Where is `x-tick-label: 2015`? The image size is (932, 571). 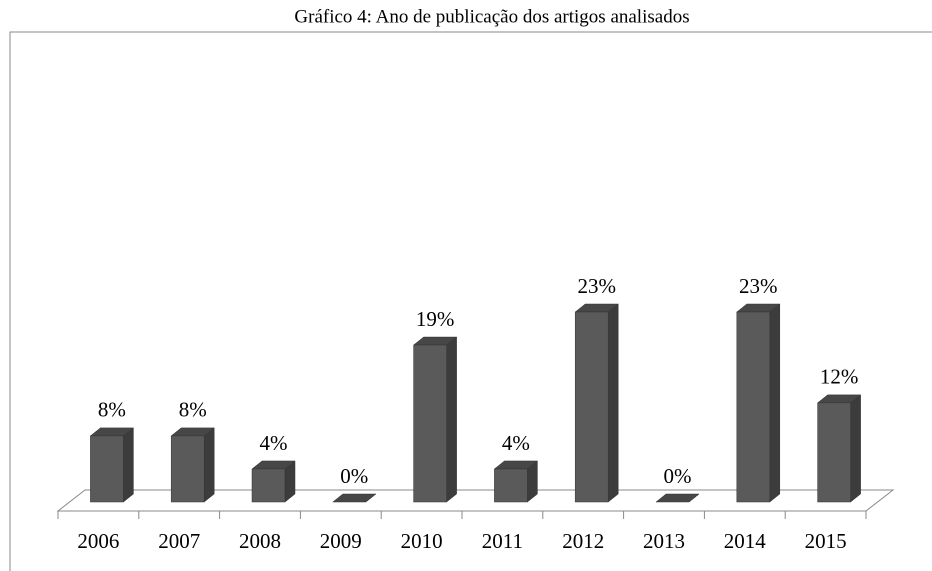 x-tick-label: 2015 is located at coordinates (826, 541).